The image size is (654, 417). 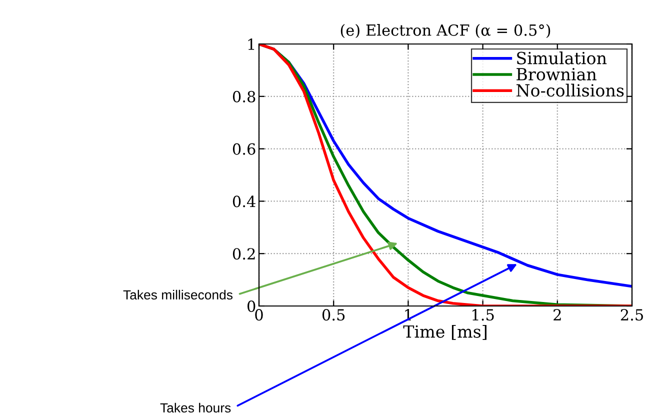 I want to click on legend-label: Simulation, so click(x=562, y=58).